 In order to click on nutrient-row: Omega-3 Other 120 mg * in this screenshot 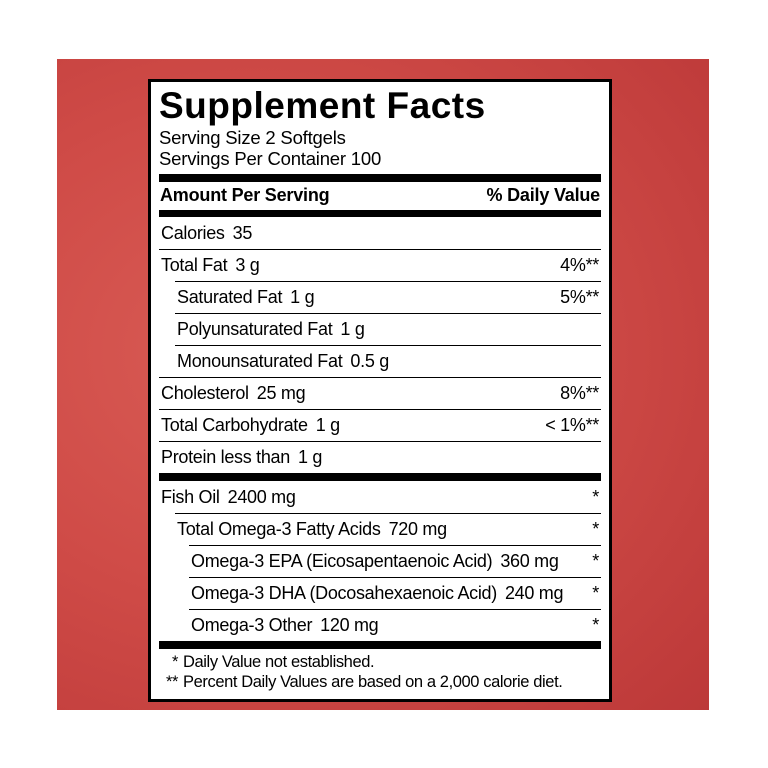, I will do `click(395, 625)`.